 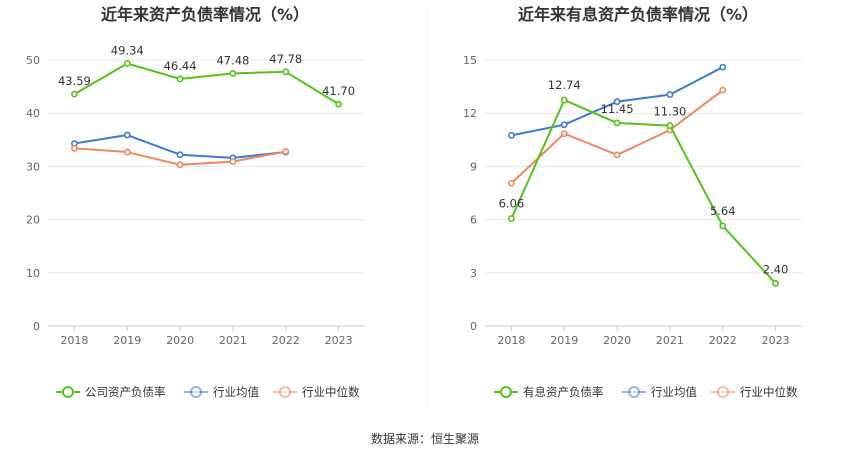 What do you see at coordinates (563, 392) in the screenshot?
I see `legend-label: 有息资产负债率` at bounding box center [563, 392].